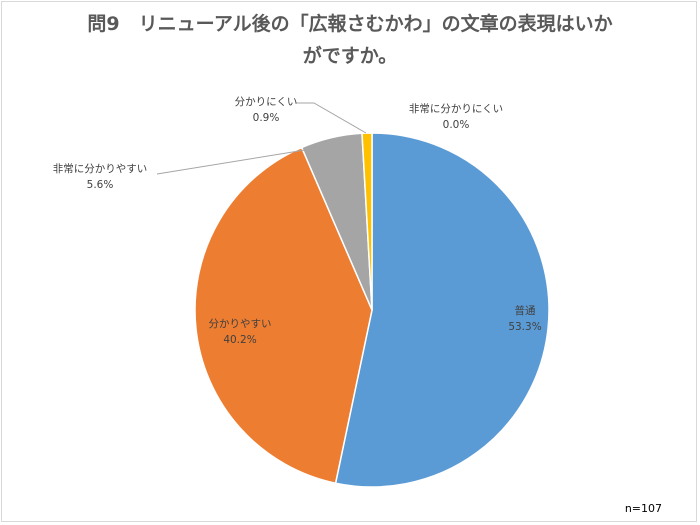 Image resolution: width=700 pixels, height=525 pixels. What do you see at coordinates (266, 118) in the screenshot?
I see `slice-percent-slice-3: 0.9%` at bounding box center [266, 118].